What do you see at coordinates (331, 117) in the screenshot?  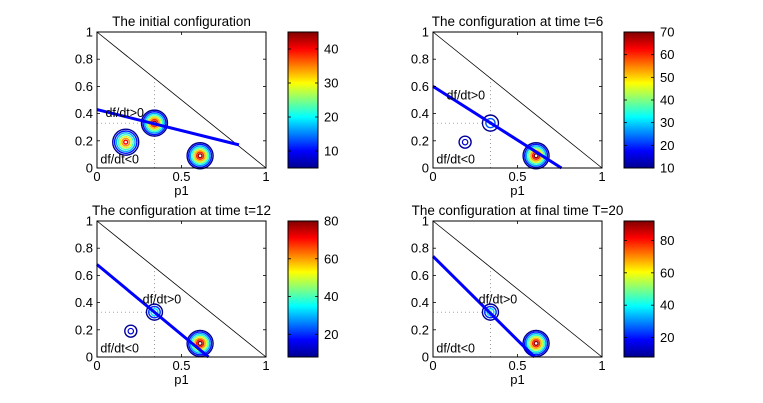 I see `colorbar-tick-label: 20` at bounding box center [331, 117].